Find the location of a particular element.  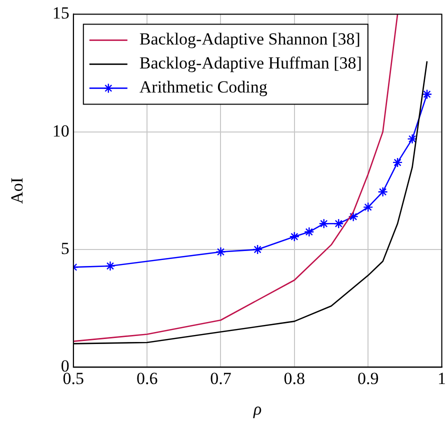

x-tick-label: 1 is located at coordinates (442, 378).